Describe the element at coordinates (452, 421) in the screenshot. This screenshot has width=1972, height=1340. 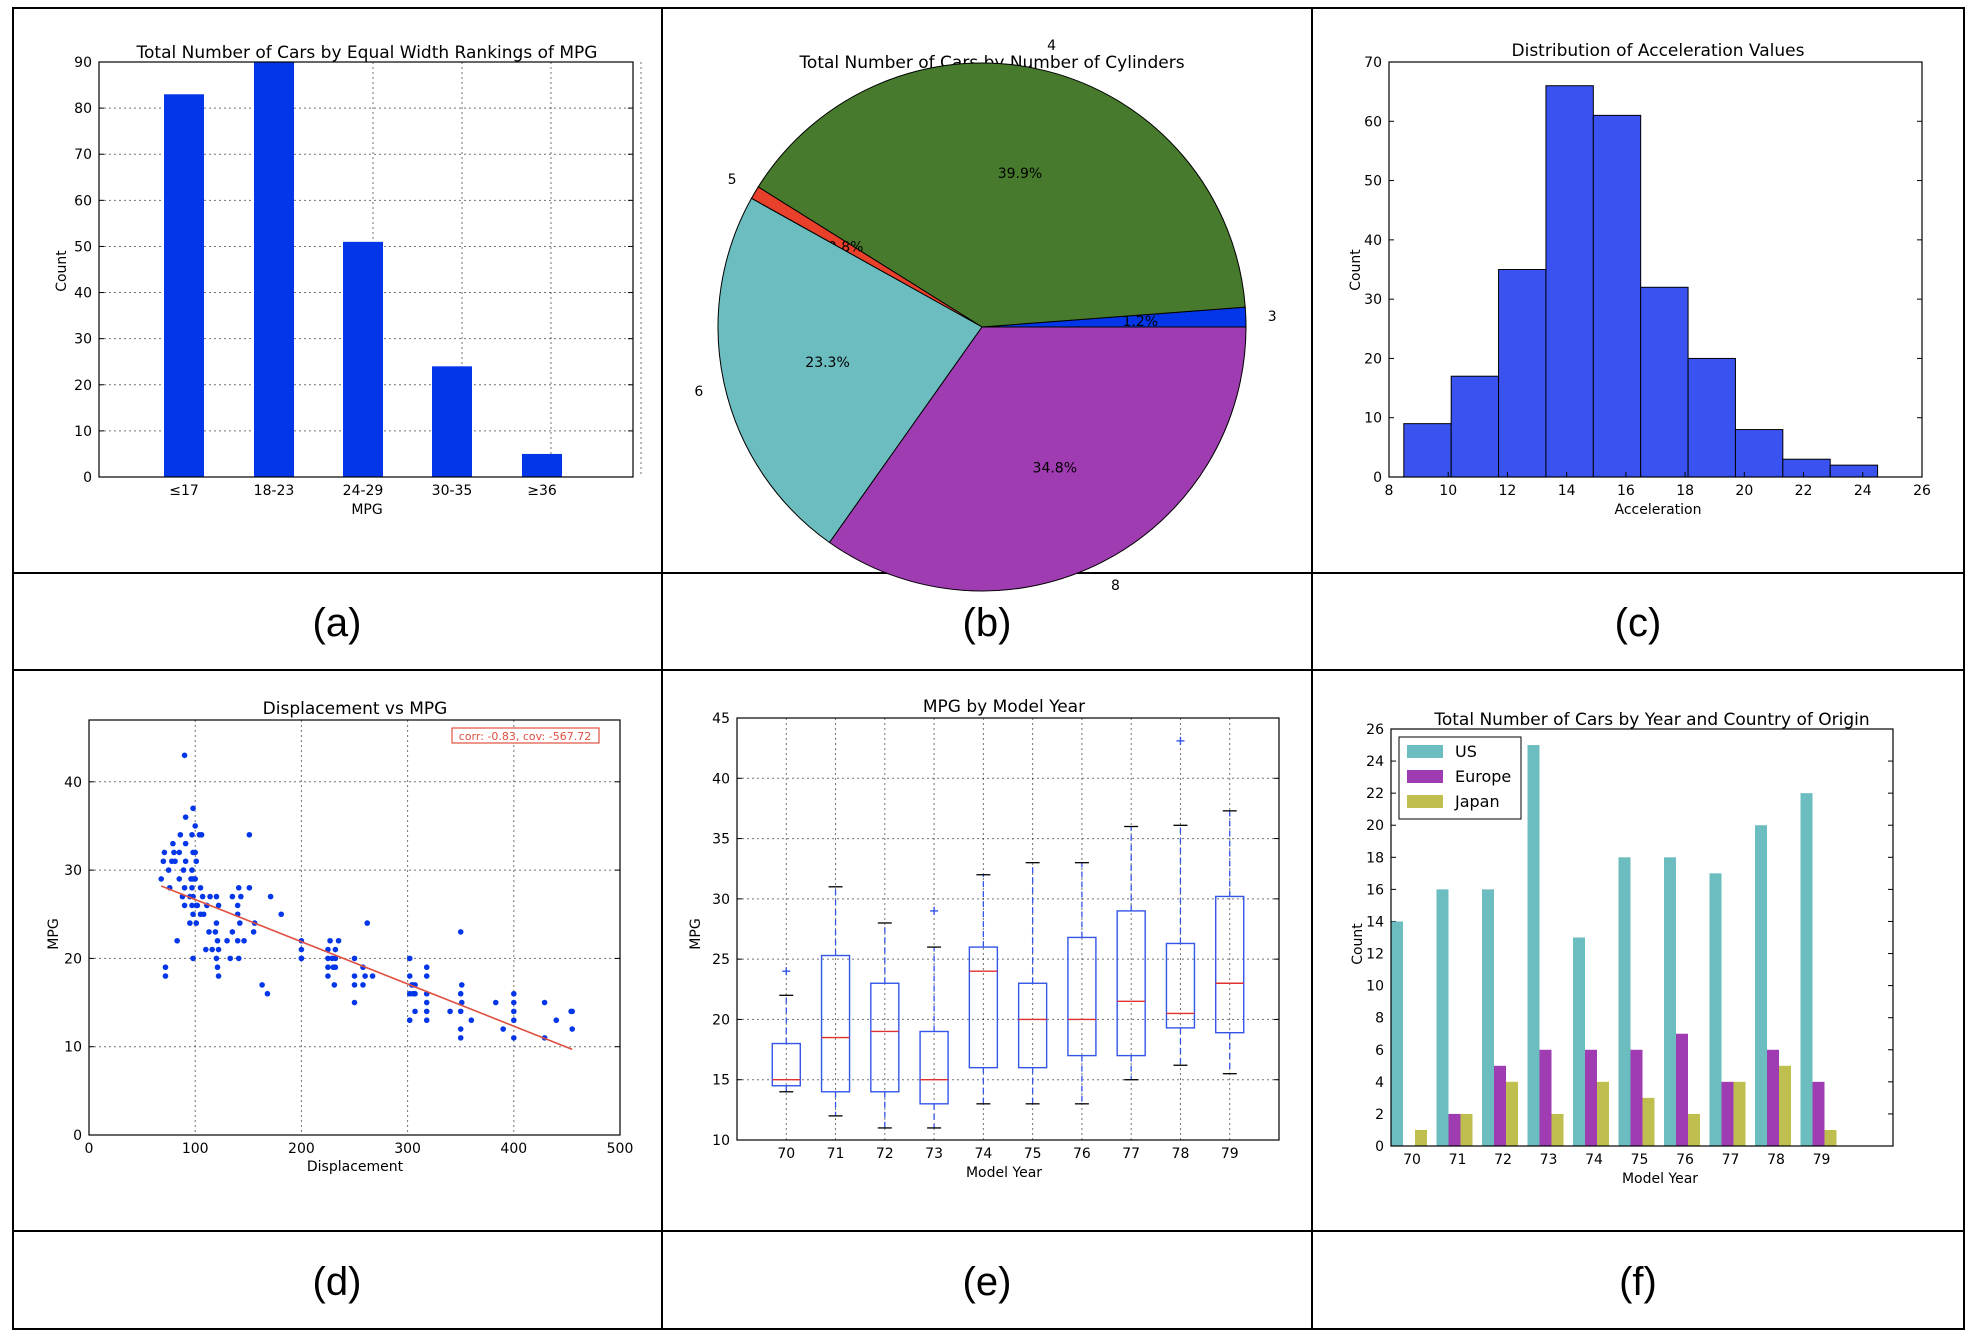
I see `chart-a-bar` at that location.